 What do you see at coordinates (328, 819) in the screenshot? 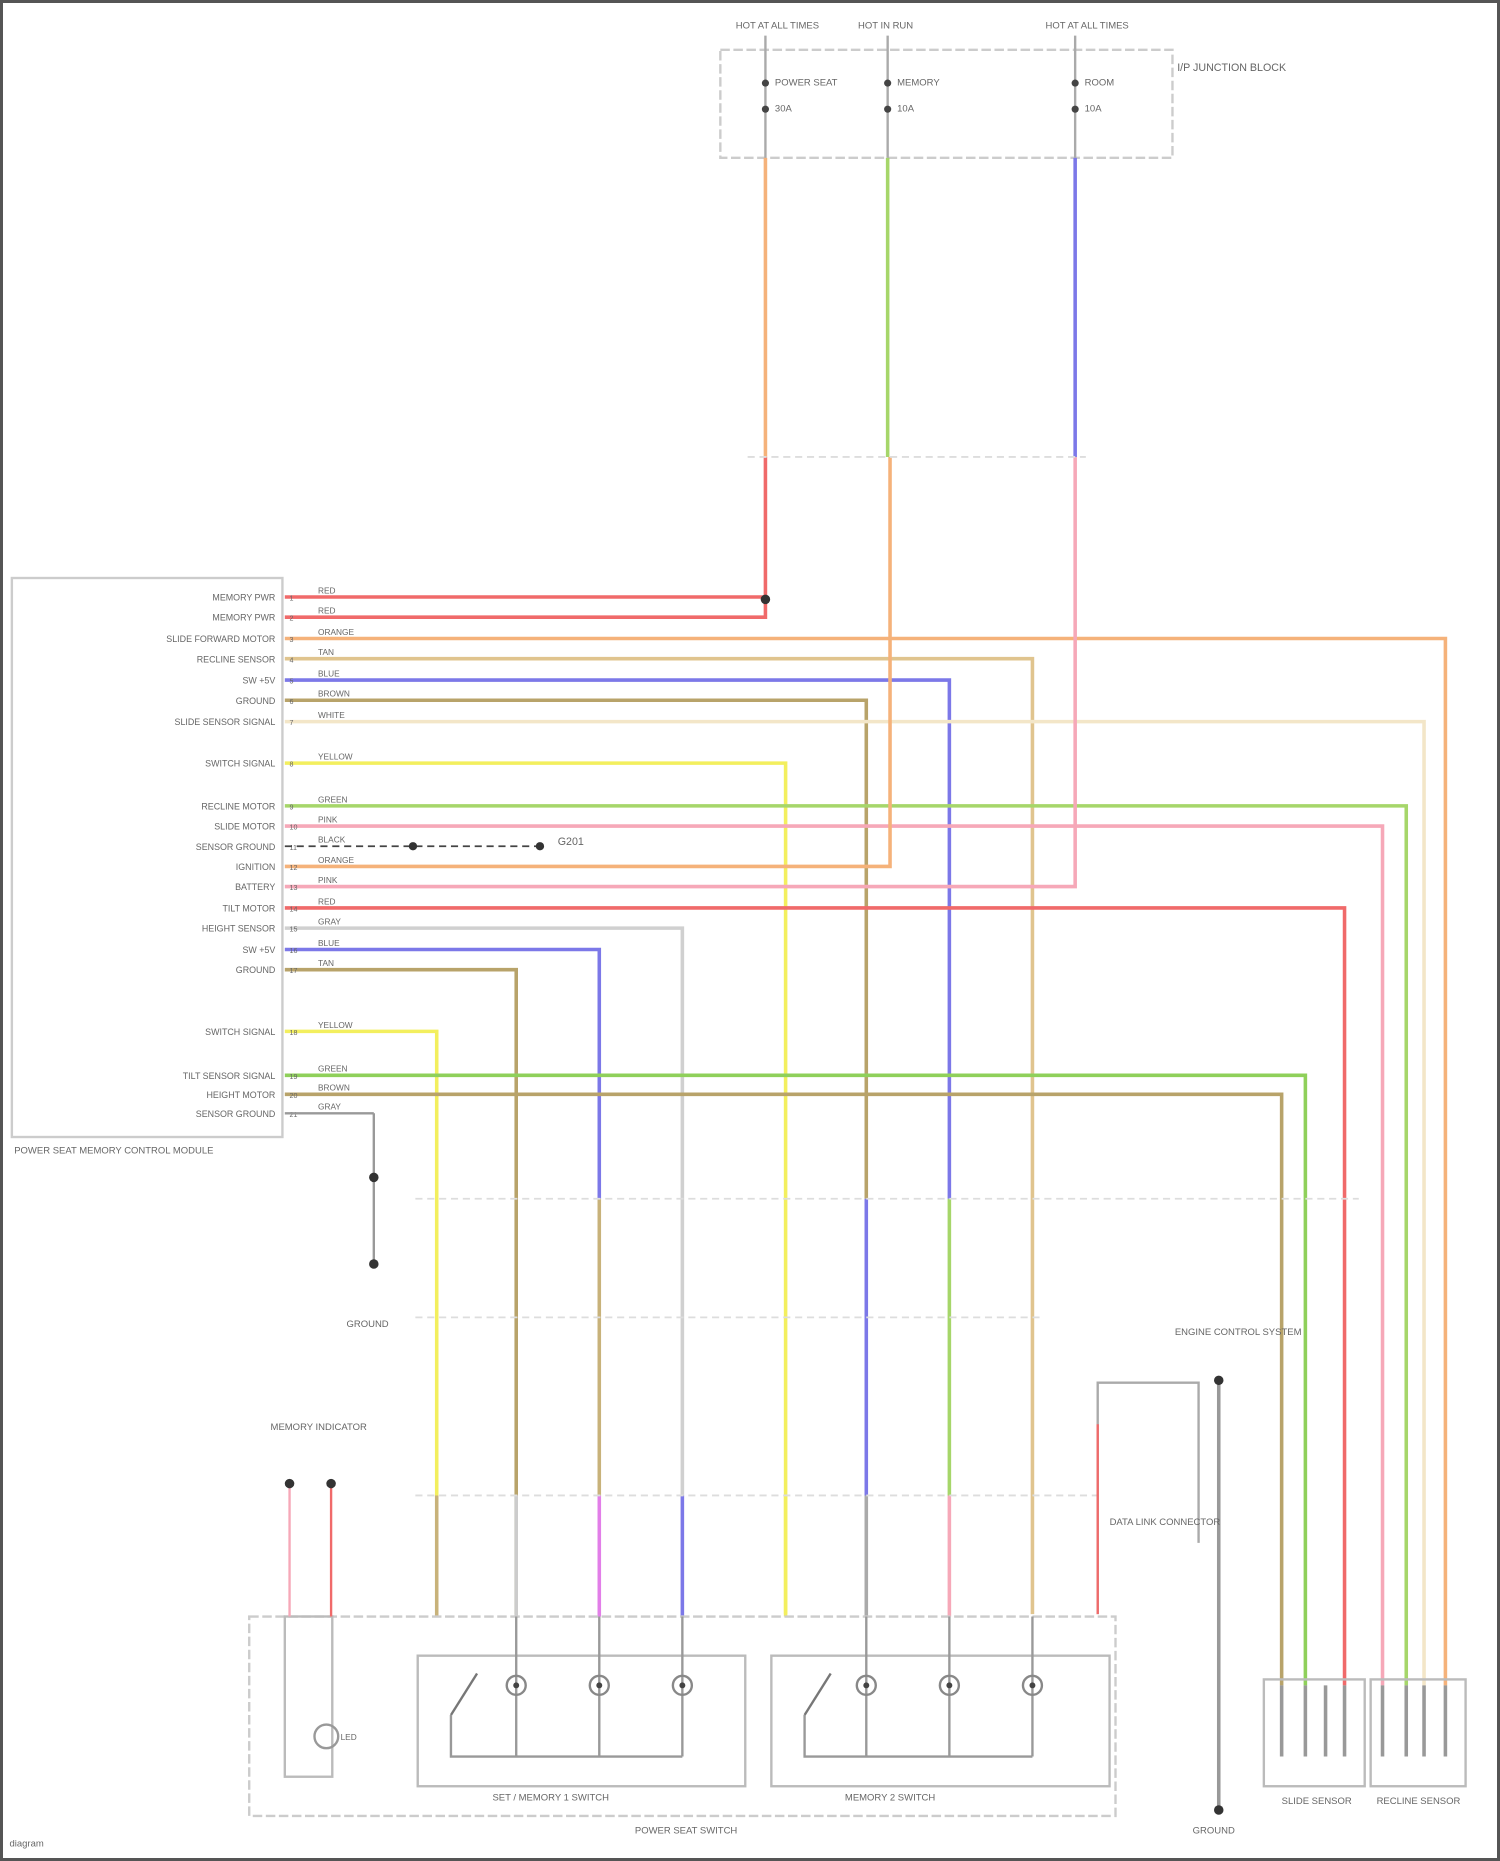
I see `wire-code: PINK` at bounding box center [328, 819].